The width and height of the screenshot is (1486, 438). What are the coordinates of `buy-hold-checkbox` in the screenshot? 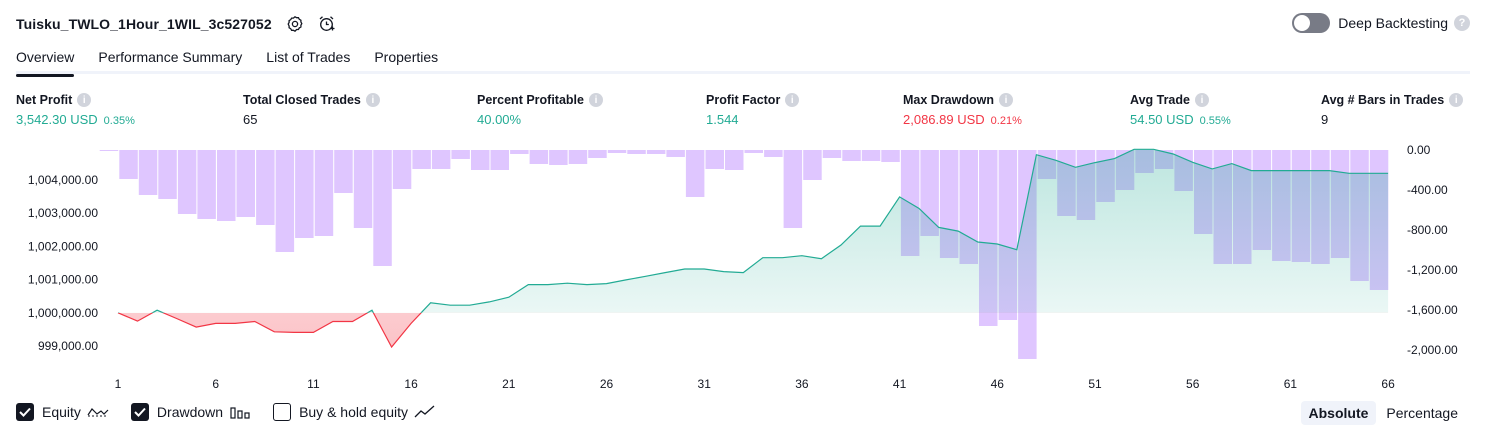 It's located at (282, 412).